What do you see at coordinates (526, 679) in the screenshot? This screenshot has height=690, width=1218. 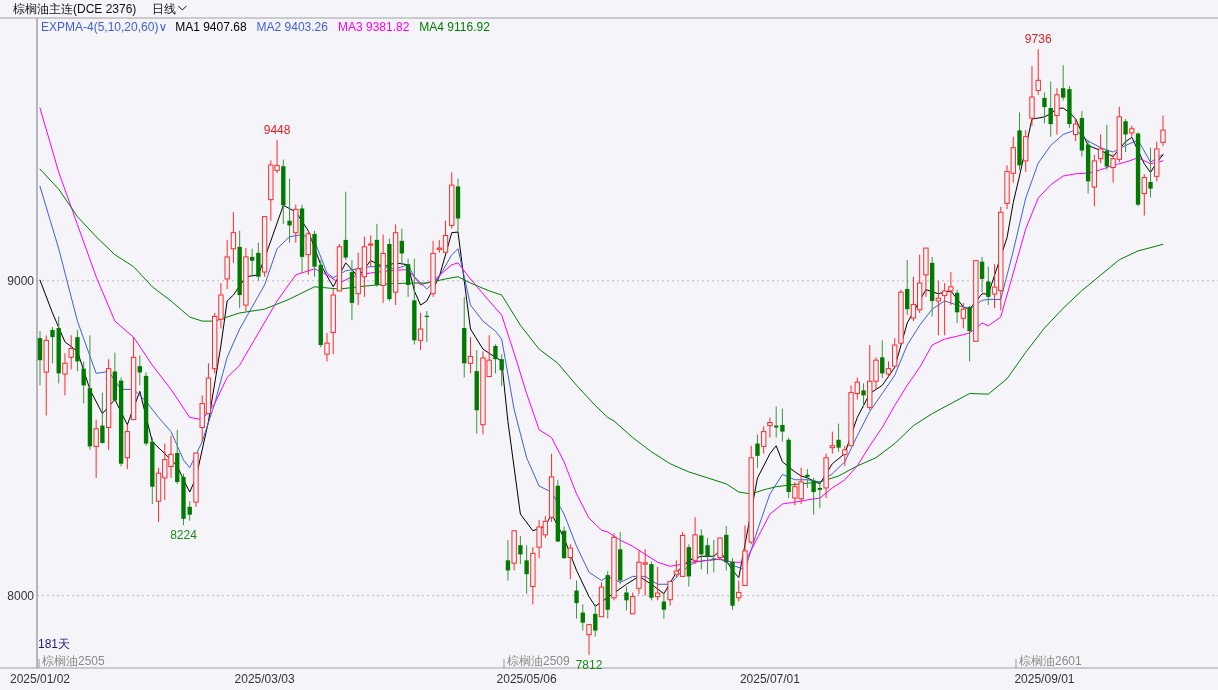 I see `x-tick-label: 2025/05/06` at bounding box center [526, 679].